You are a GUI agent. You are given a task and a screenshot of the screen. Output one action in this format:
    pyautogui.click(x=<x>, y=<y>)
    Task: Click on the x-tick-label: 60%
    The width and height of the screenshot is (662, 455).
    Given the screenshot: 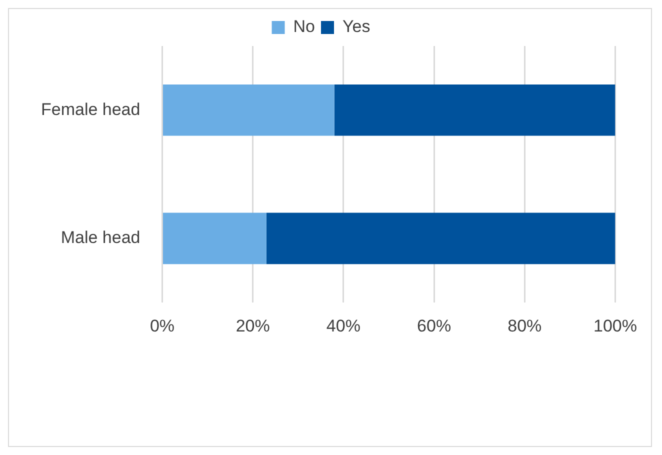 What is the action you would take?
    pyautogui.click(x=434, y=326)
    